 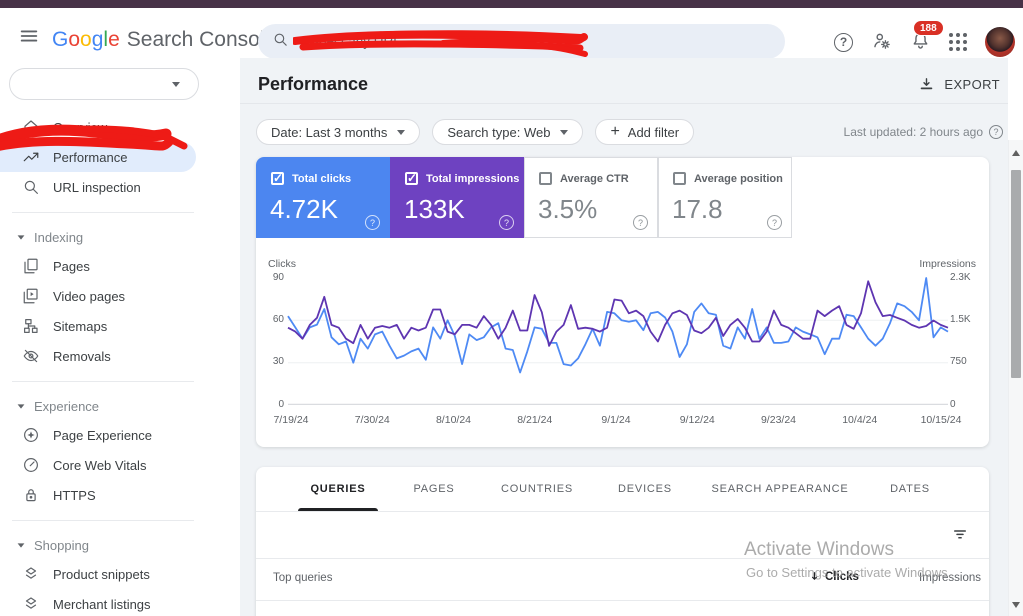 I want to click on logo-letter: G, so click(x=60, y=39).